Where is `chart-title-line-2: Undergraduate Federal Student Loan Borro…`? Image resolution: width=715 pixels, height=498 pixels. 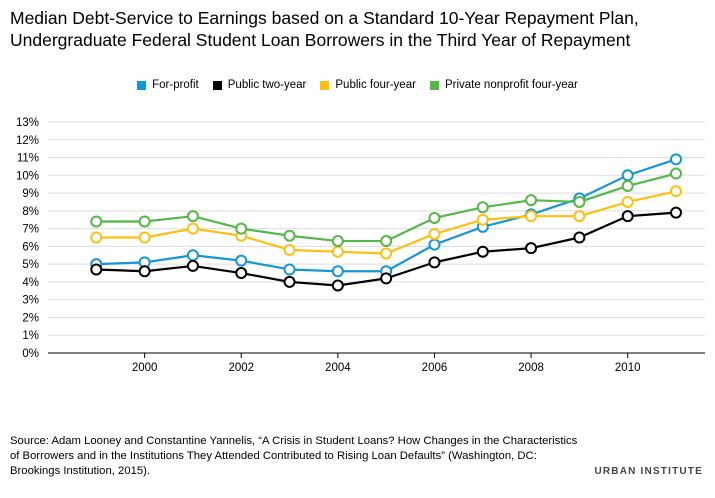
chart-title-line-2: Undergraduate Federal Student Loan Borro… is located at coordinates (320, 40).